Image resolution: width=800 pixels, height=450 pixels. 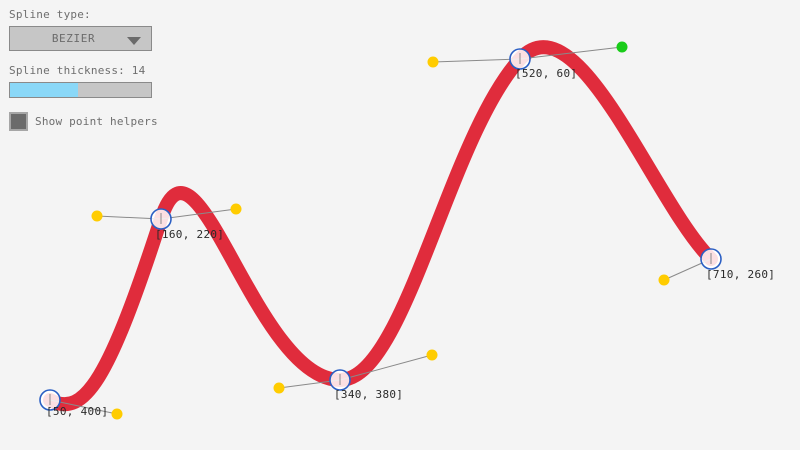 I want to click on spline-type-dropdown: BEZIER, so click(x=80, y=38).